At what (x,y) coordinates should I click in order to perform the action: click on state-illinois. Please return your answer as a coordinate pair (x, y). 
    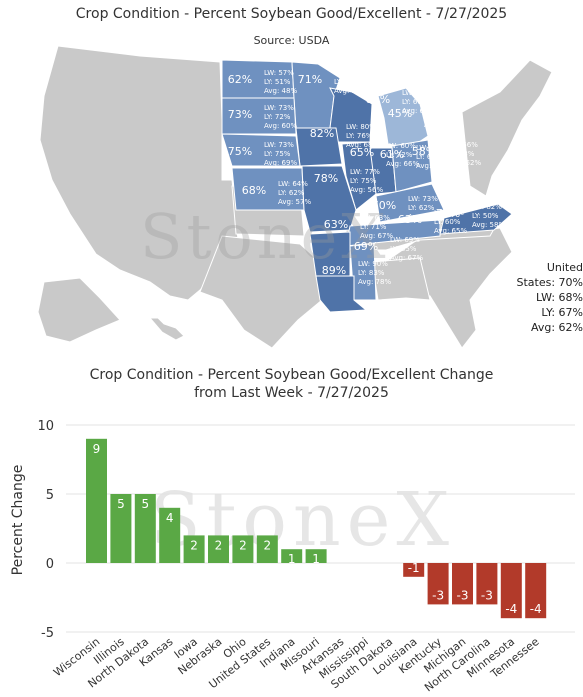
    Looking at the image, I should click on (359, 176).